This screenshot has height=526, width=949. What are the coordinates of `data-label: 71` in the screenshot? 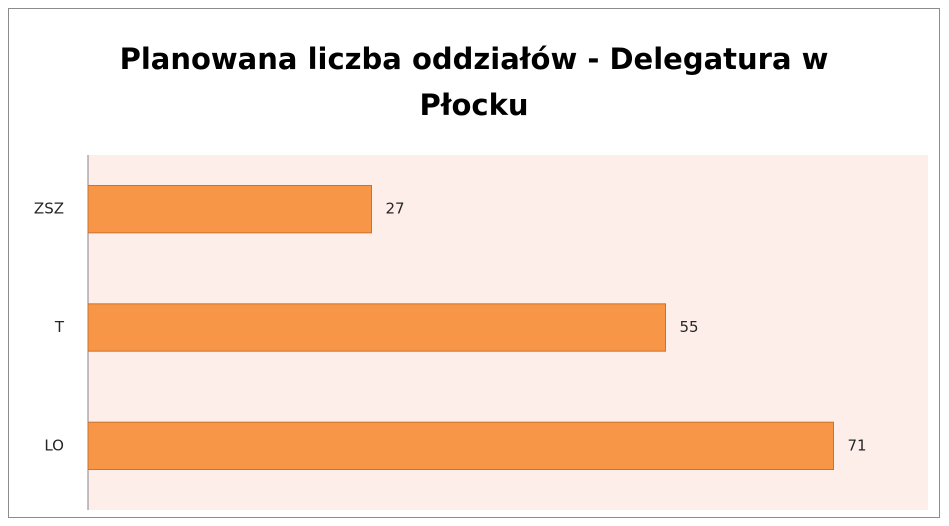 It's located at (857, 445).